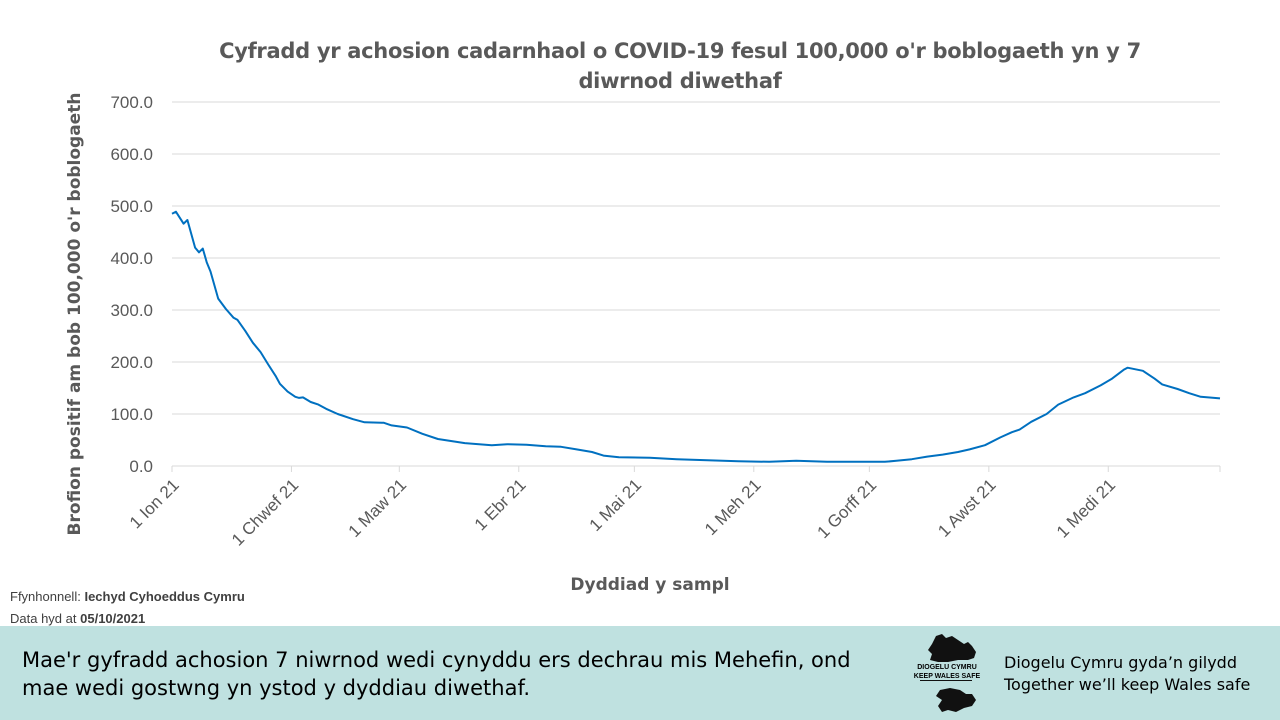  Describe the element at coordinates (43, 618) in the screenshot. I see `data-date-label: Data hyd at` at that location.